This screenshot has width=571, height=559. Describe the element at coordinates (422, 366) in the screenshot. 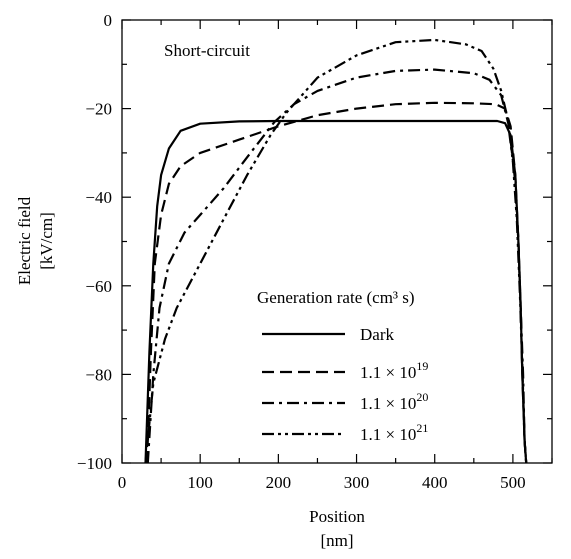

I see `legend-label-exponent: 19` at that location.